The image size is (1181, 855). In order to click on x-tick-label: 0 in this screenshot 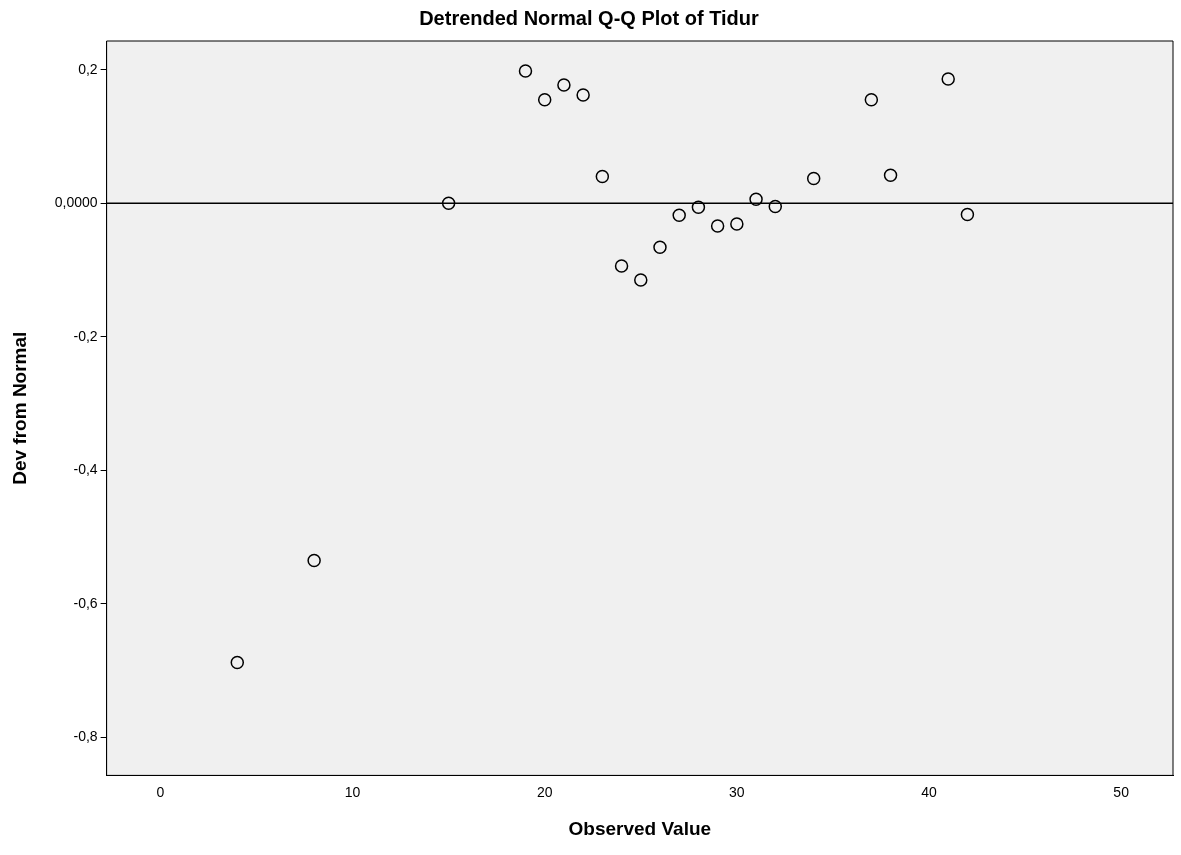, I will do `click(160, 791)`.